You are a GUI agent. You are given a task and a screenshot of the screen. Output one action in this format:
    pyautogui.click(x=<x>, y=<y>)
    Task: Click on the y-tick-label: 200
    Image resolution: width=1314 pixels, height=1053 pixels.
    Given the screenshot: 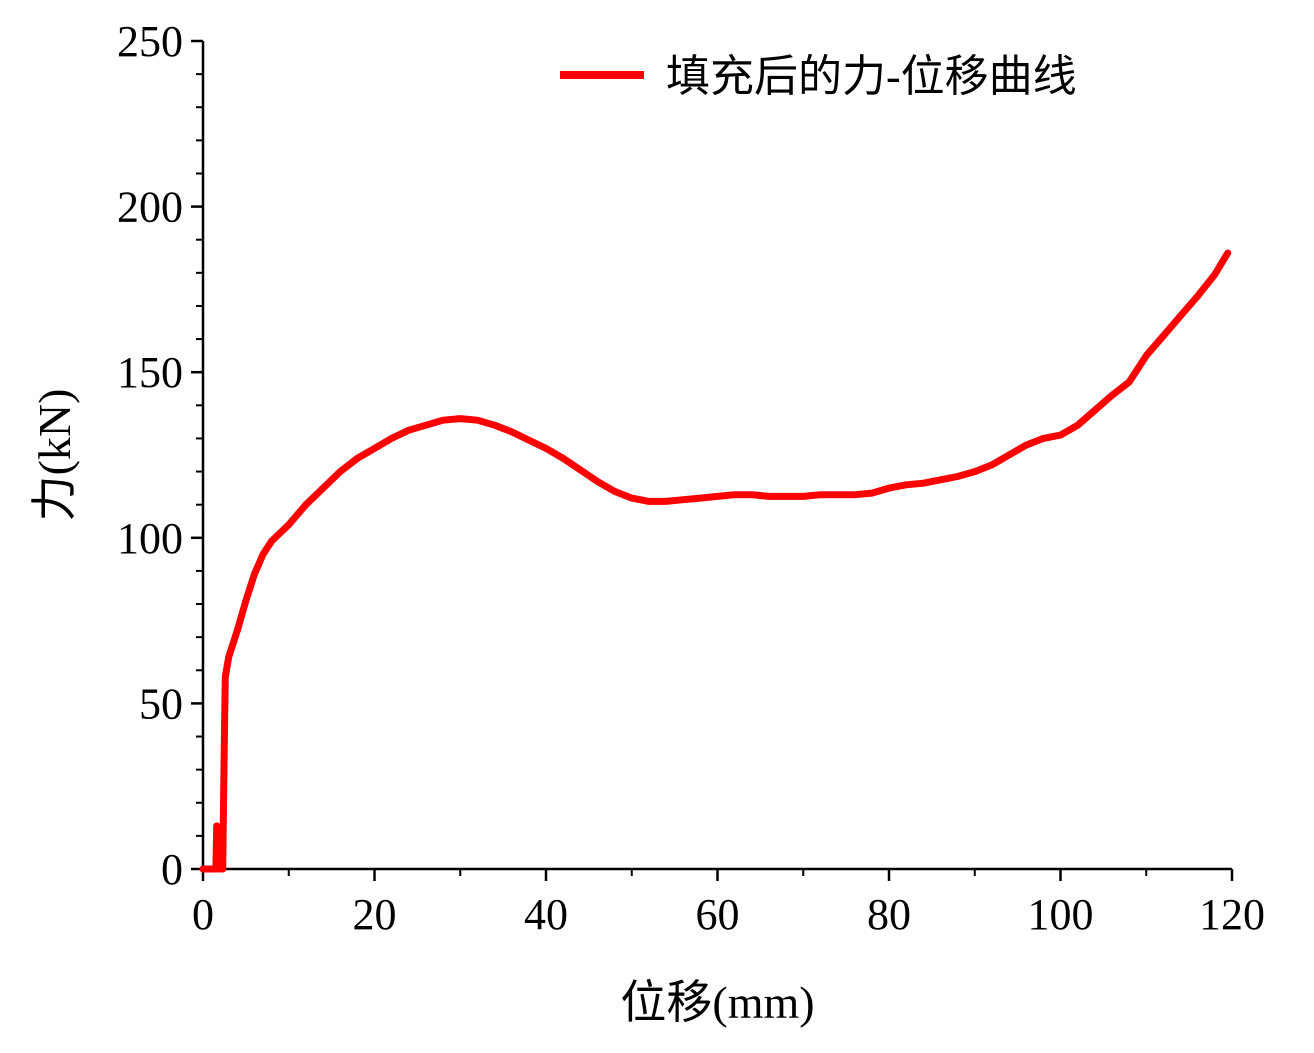 What is the action you would take?
    pyautogui.click(x=150, y=207)
    